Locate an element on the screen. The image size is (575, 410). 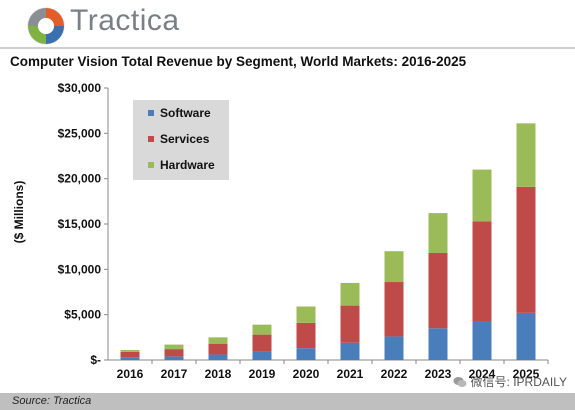
legend-label-services: Services is located at coordinates (185, 139).